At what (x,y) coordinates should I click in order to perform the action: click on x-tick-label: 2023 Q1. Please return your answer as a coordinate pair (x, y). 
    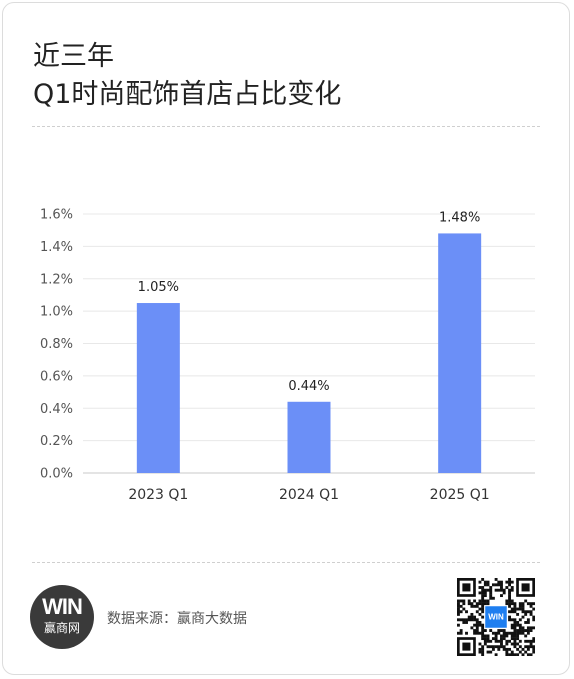
    Looking at the image, I should click on (158, 495).